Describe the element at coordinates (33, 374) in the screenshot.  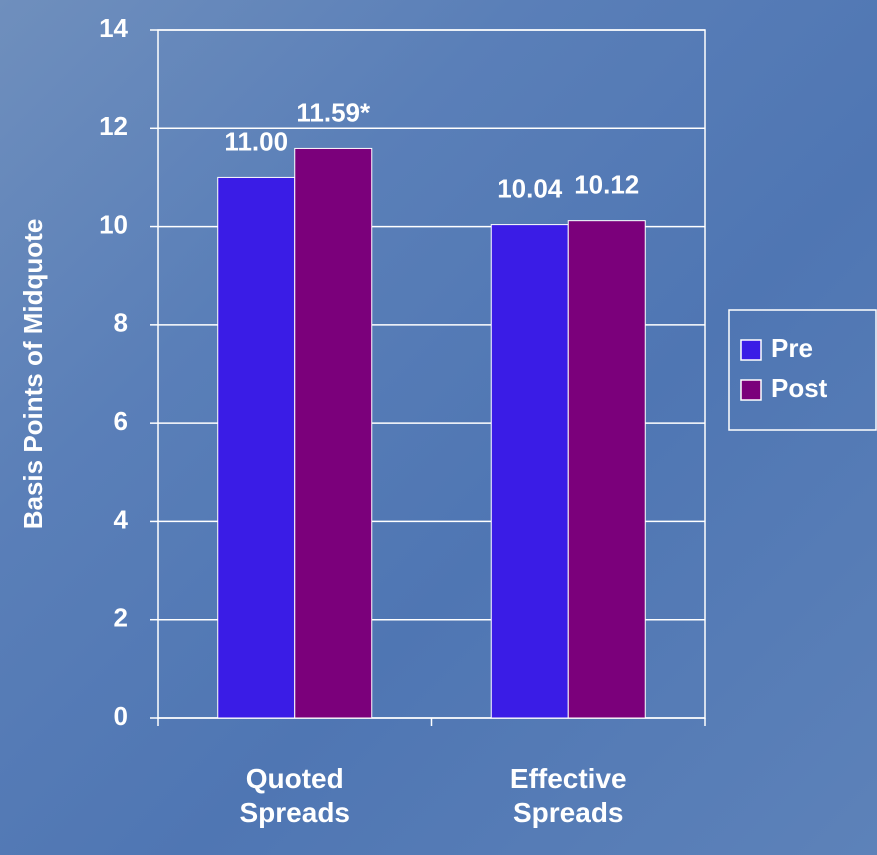
I see `y-axis-label: Basis Points of Midquote` at that location.